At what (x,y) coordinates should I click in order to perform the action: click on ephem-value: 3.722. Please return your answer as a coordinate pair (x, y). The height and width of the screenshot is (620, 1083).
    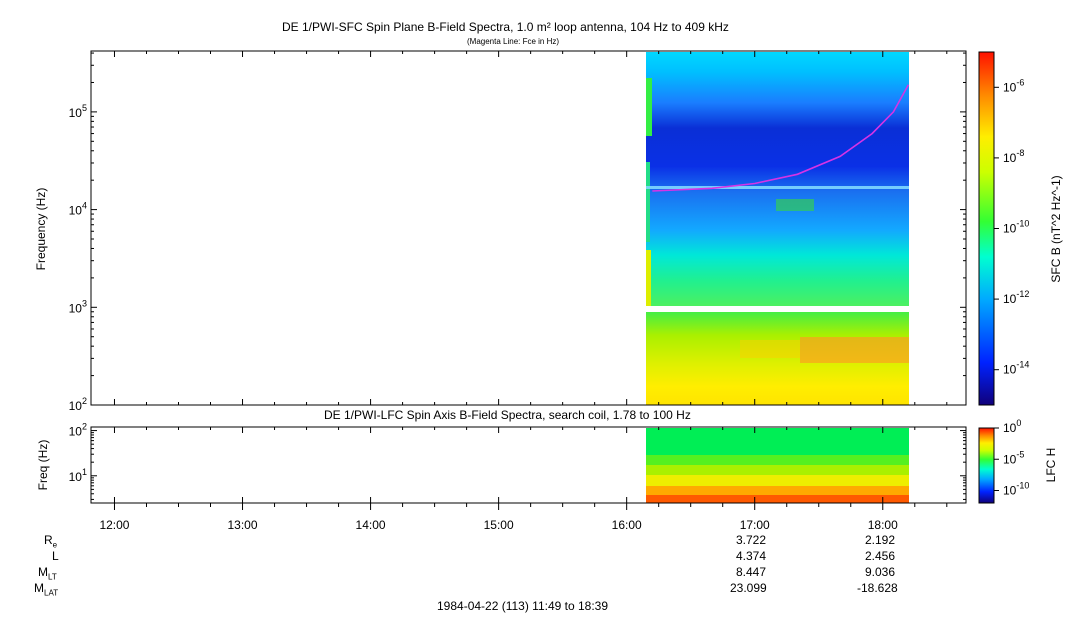
    Looking at the image, I should click on (751, 540).